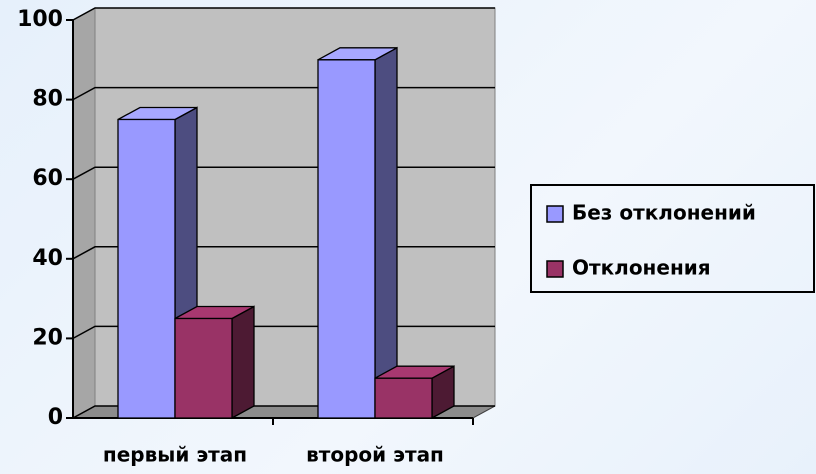  What do you see at coordinates (375, 455) in the screenshot?
I see `x-tick-label: второй этап` at bounding box center [375, 455].